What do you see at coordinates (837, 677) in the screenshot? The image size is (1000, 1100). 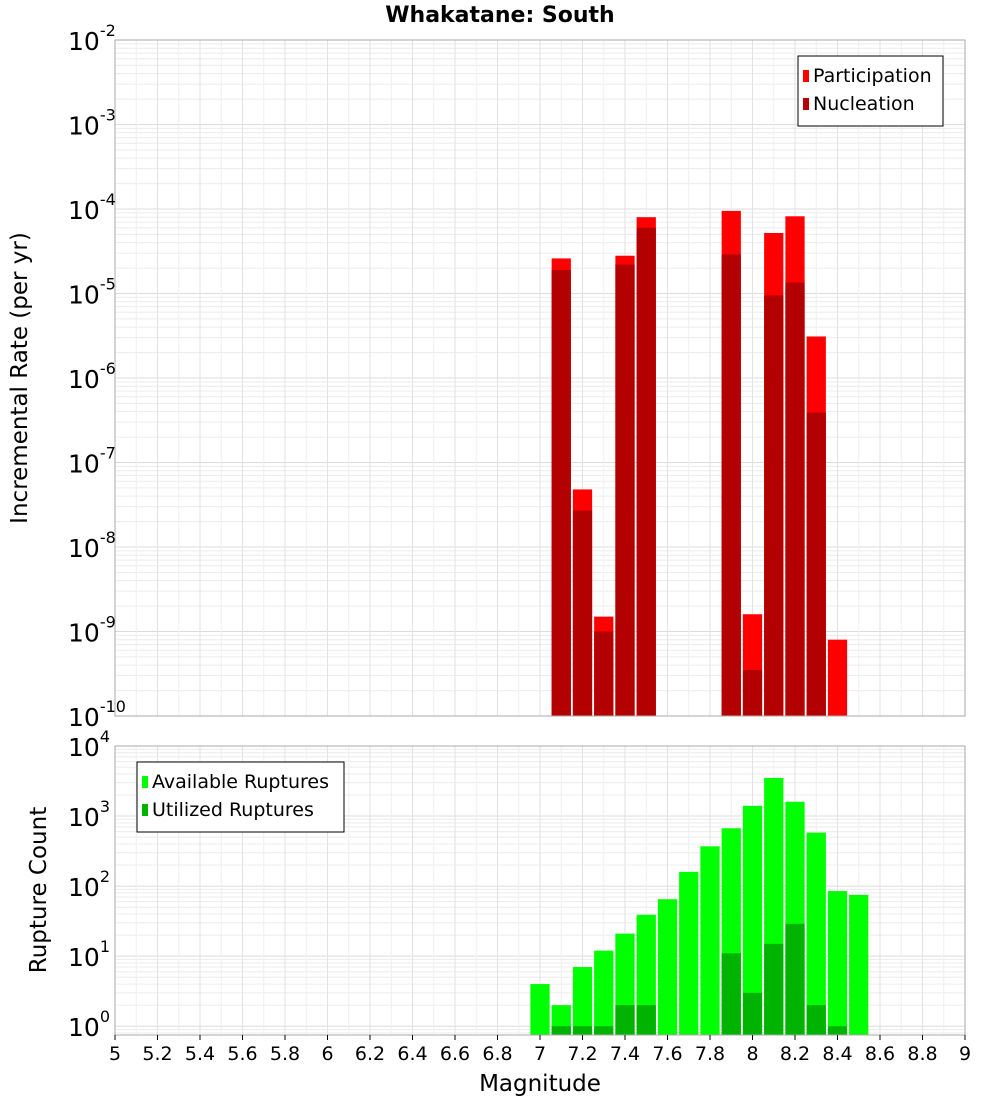 I see `bar-participation` at bounding box center [837, 677].